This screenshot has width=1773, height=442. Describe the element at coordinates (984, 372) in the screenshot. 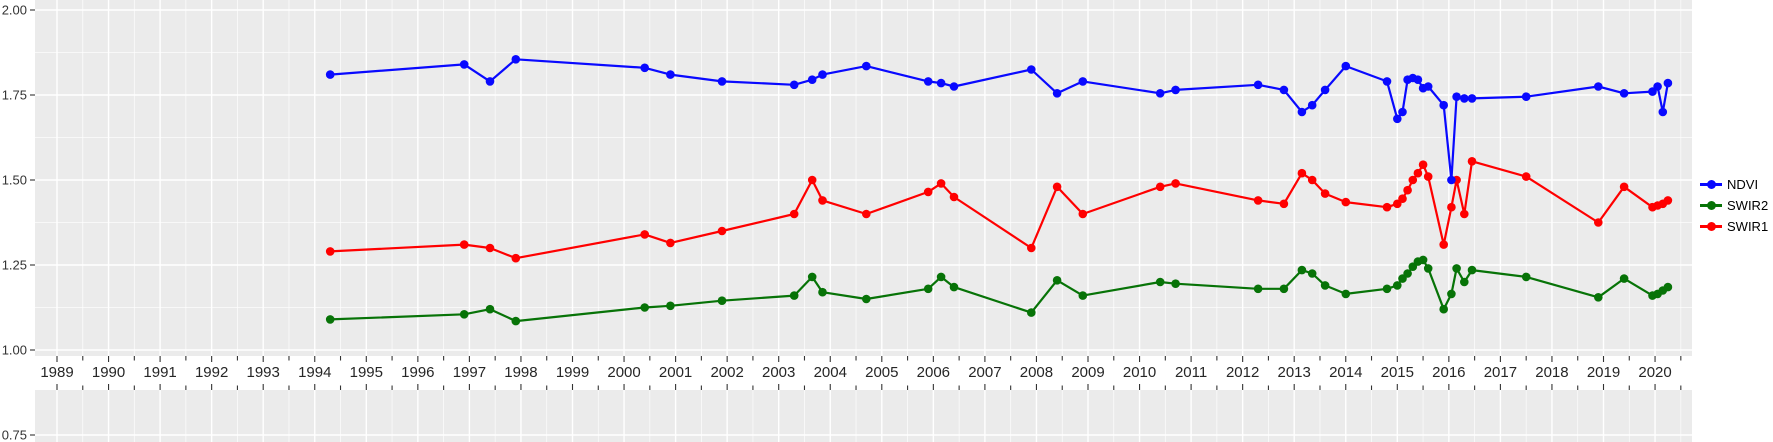

I see `x-tick-label: 2007` at that location.